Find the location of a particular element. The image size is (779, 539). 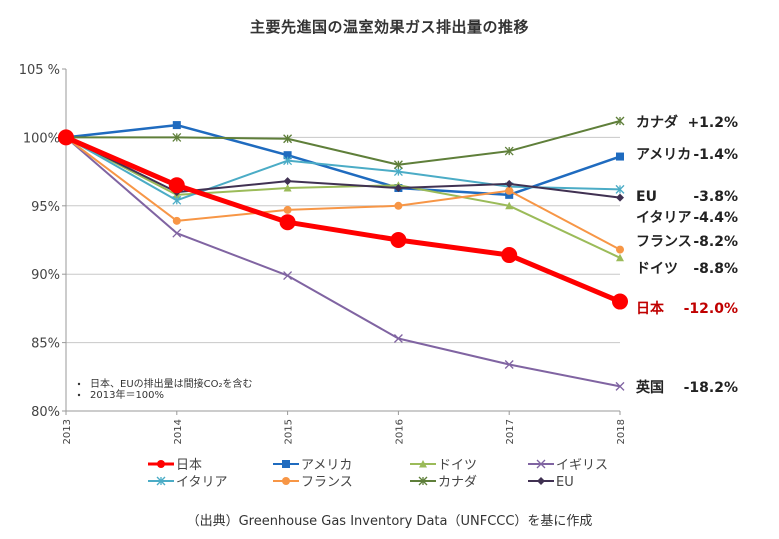

x-tick-label: 2018 is located at coordinates (621, 431).